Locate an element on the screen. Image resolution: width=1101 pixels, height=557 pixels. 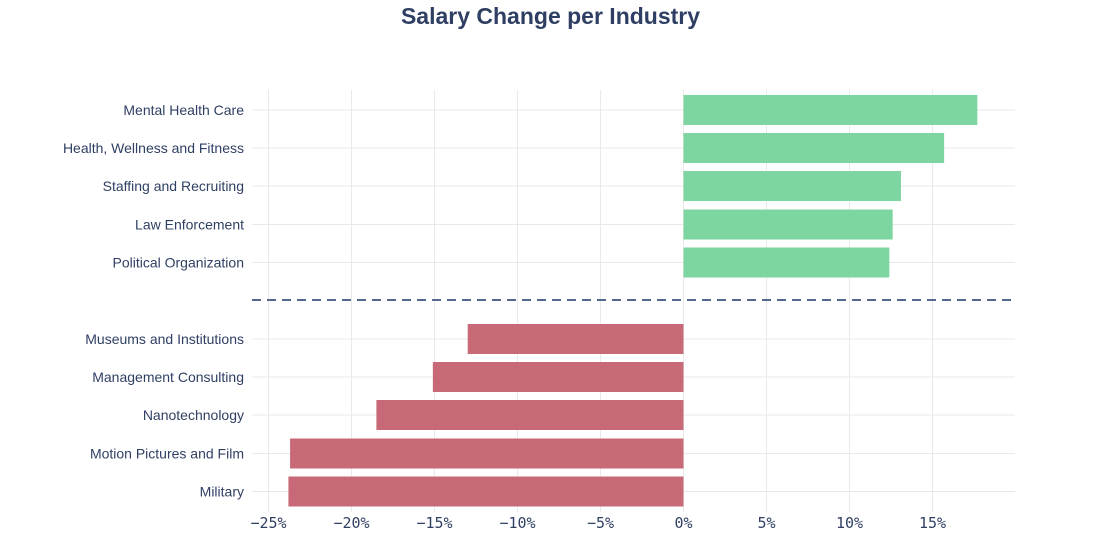
x-tick-label: 10% is located at coordinates (849, 523).